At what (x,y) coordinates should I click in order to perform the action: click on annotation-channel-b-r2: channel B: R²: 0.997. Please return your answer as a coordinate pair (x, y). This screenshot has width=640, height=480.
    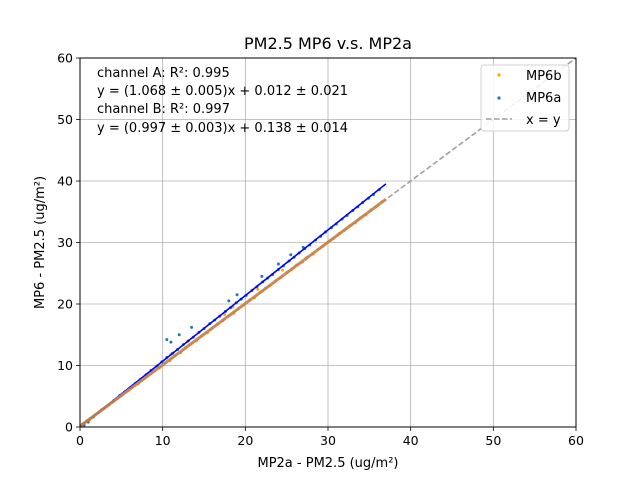
    Looking at the image, I should click on (163, 109).